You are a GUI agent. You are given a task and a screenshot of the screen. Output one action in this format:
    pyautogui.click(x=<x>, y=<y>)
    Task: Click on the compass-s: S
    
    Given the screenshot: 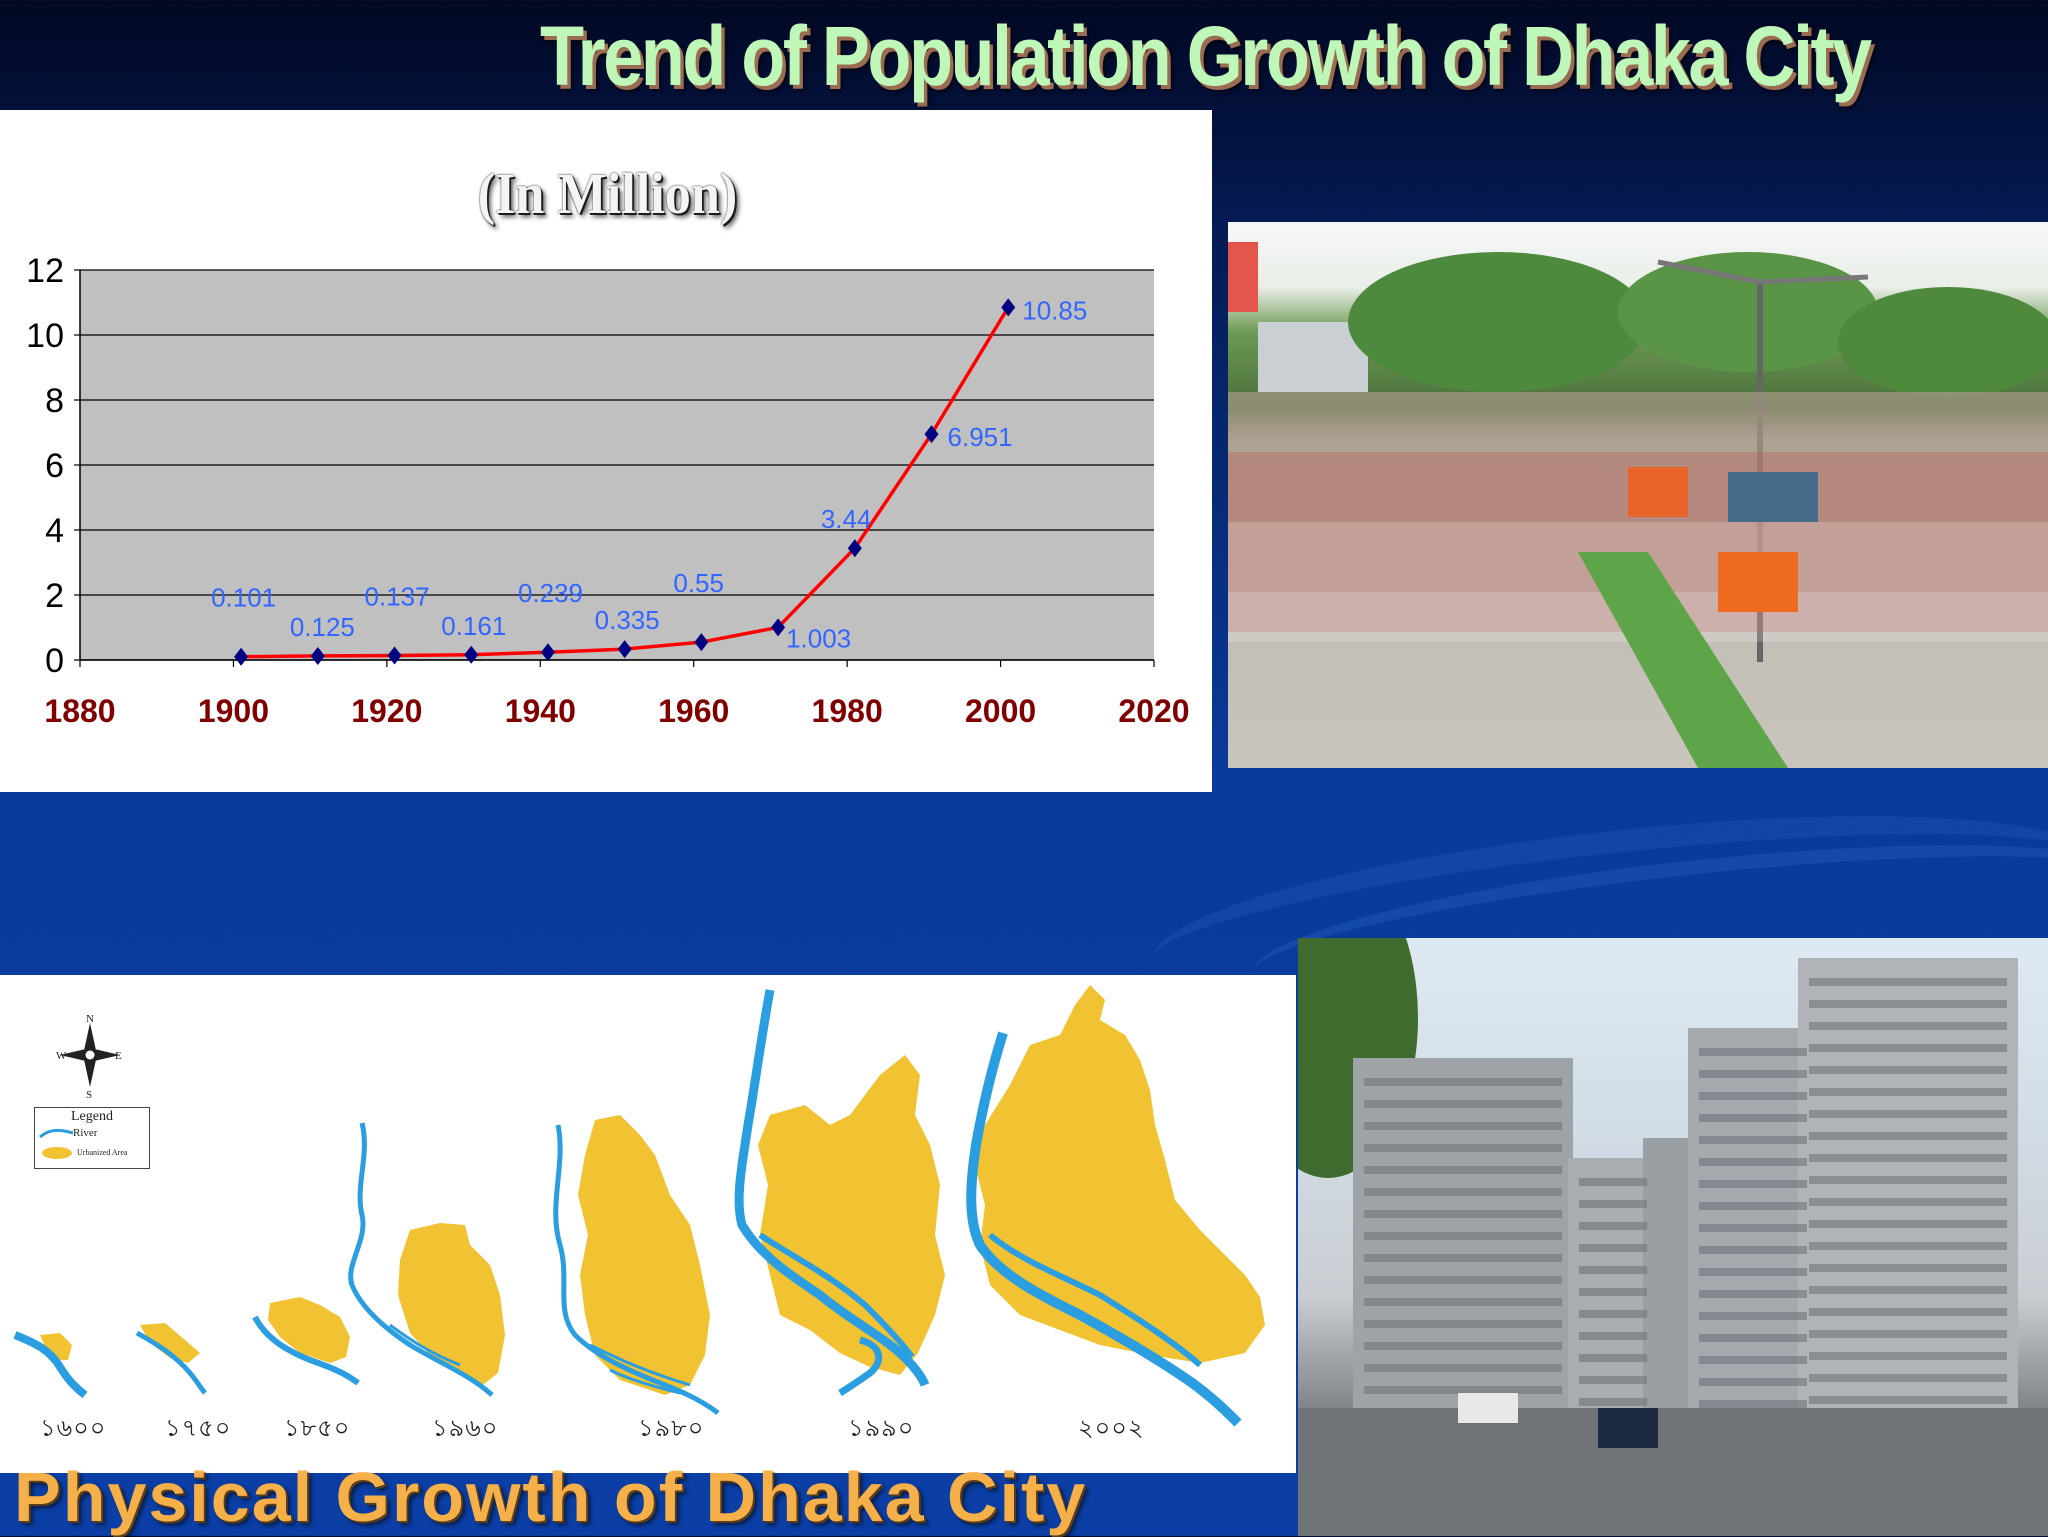 What is the action you would take?
    pyautogui.click(x=89, y=1095)
    